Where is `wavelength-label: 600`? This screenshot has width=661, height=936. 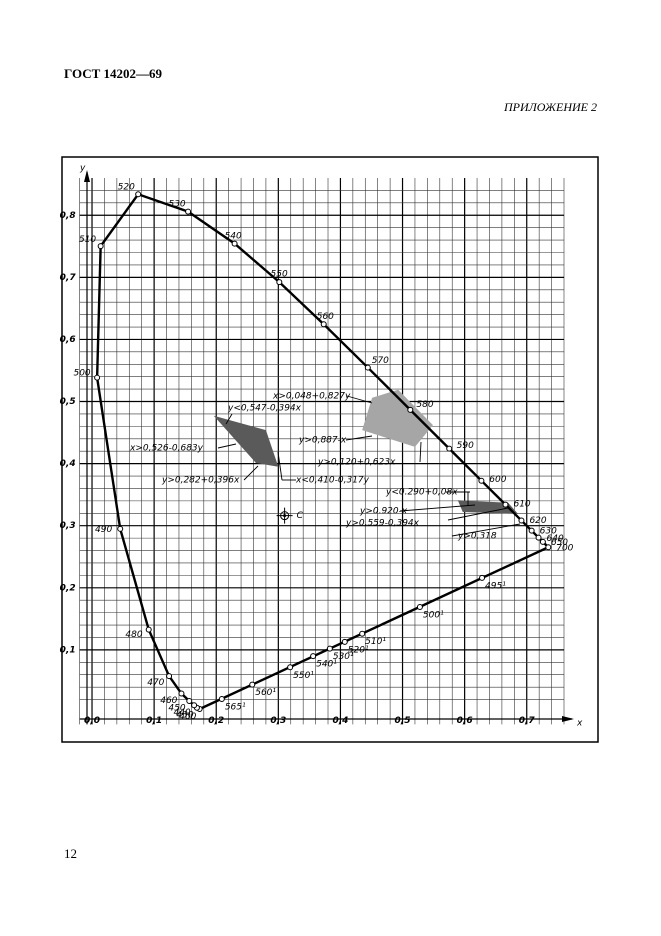
wavelength-label: 600 is located at coordinates (497, 480).